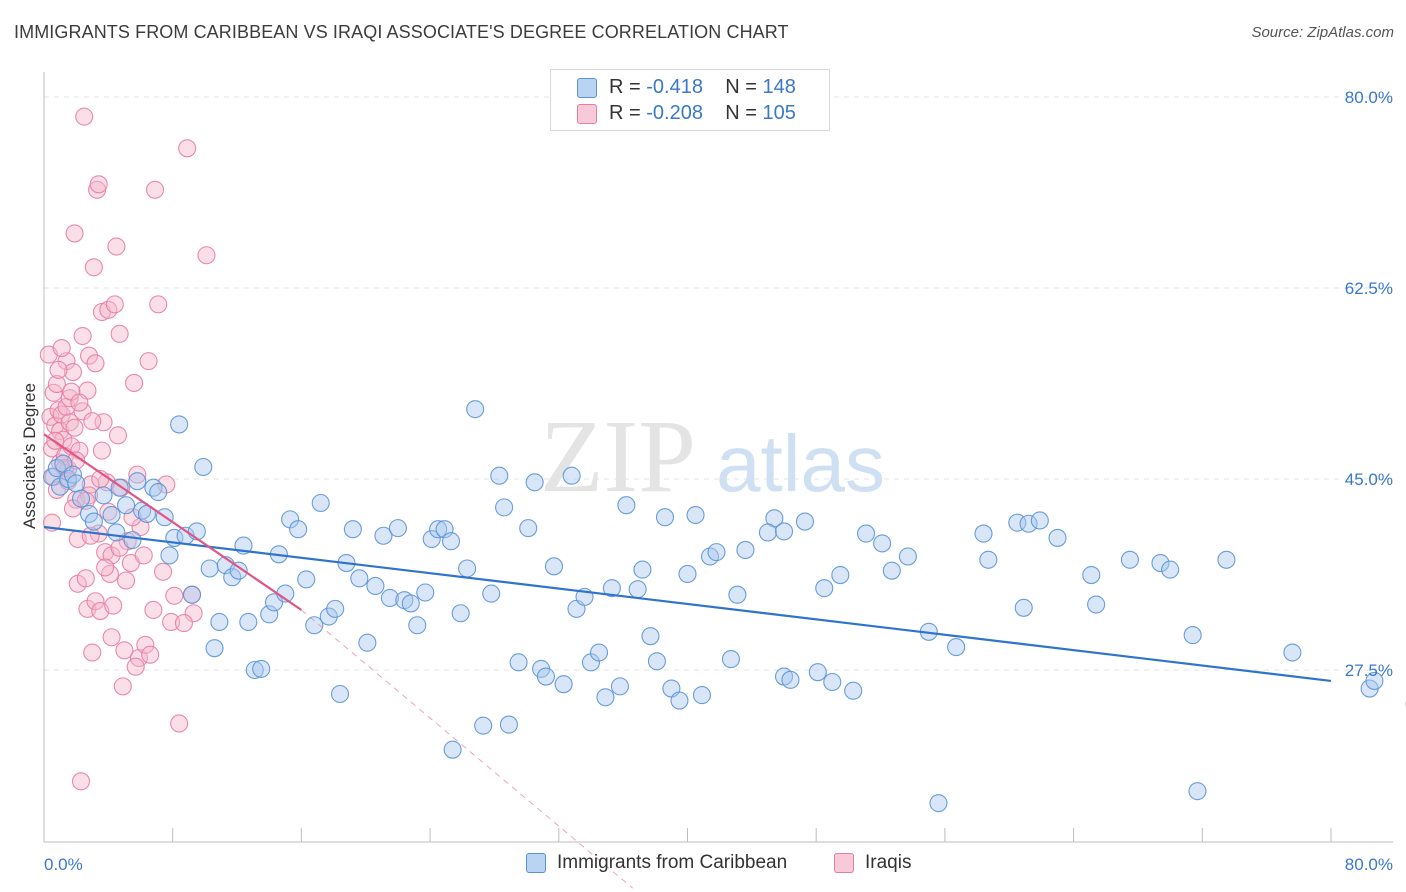  What do you see at coordinates (29, 456) in the screenshot?
I see `y-axis-label: Associate's Degree` at bounding box center [29, 456].